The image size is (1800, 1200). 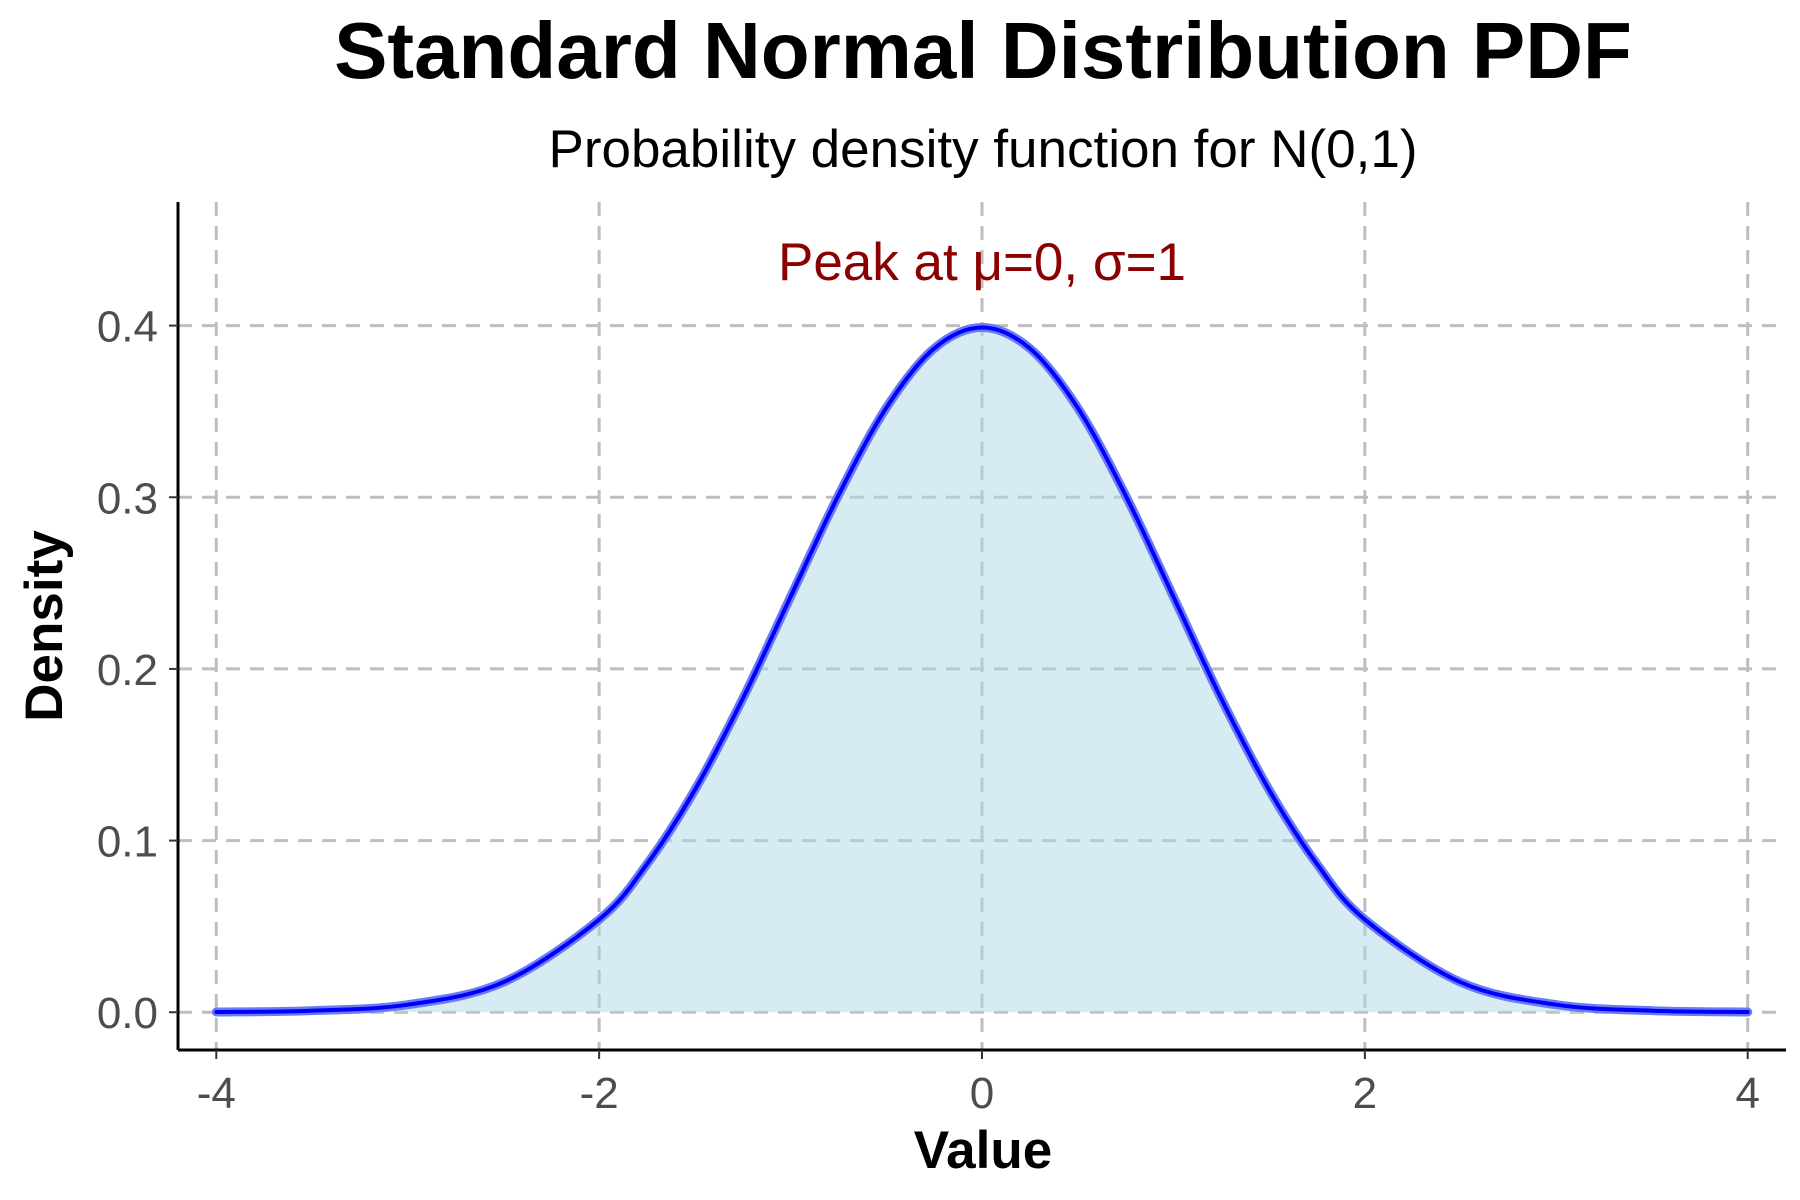 I want to click on x-tick-label-1: -2, so click(x=599, y=1093).